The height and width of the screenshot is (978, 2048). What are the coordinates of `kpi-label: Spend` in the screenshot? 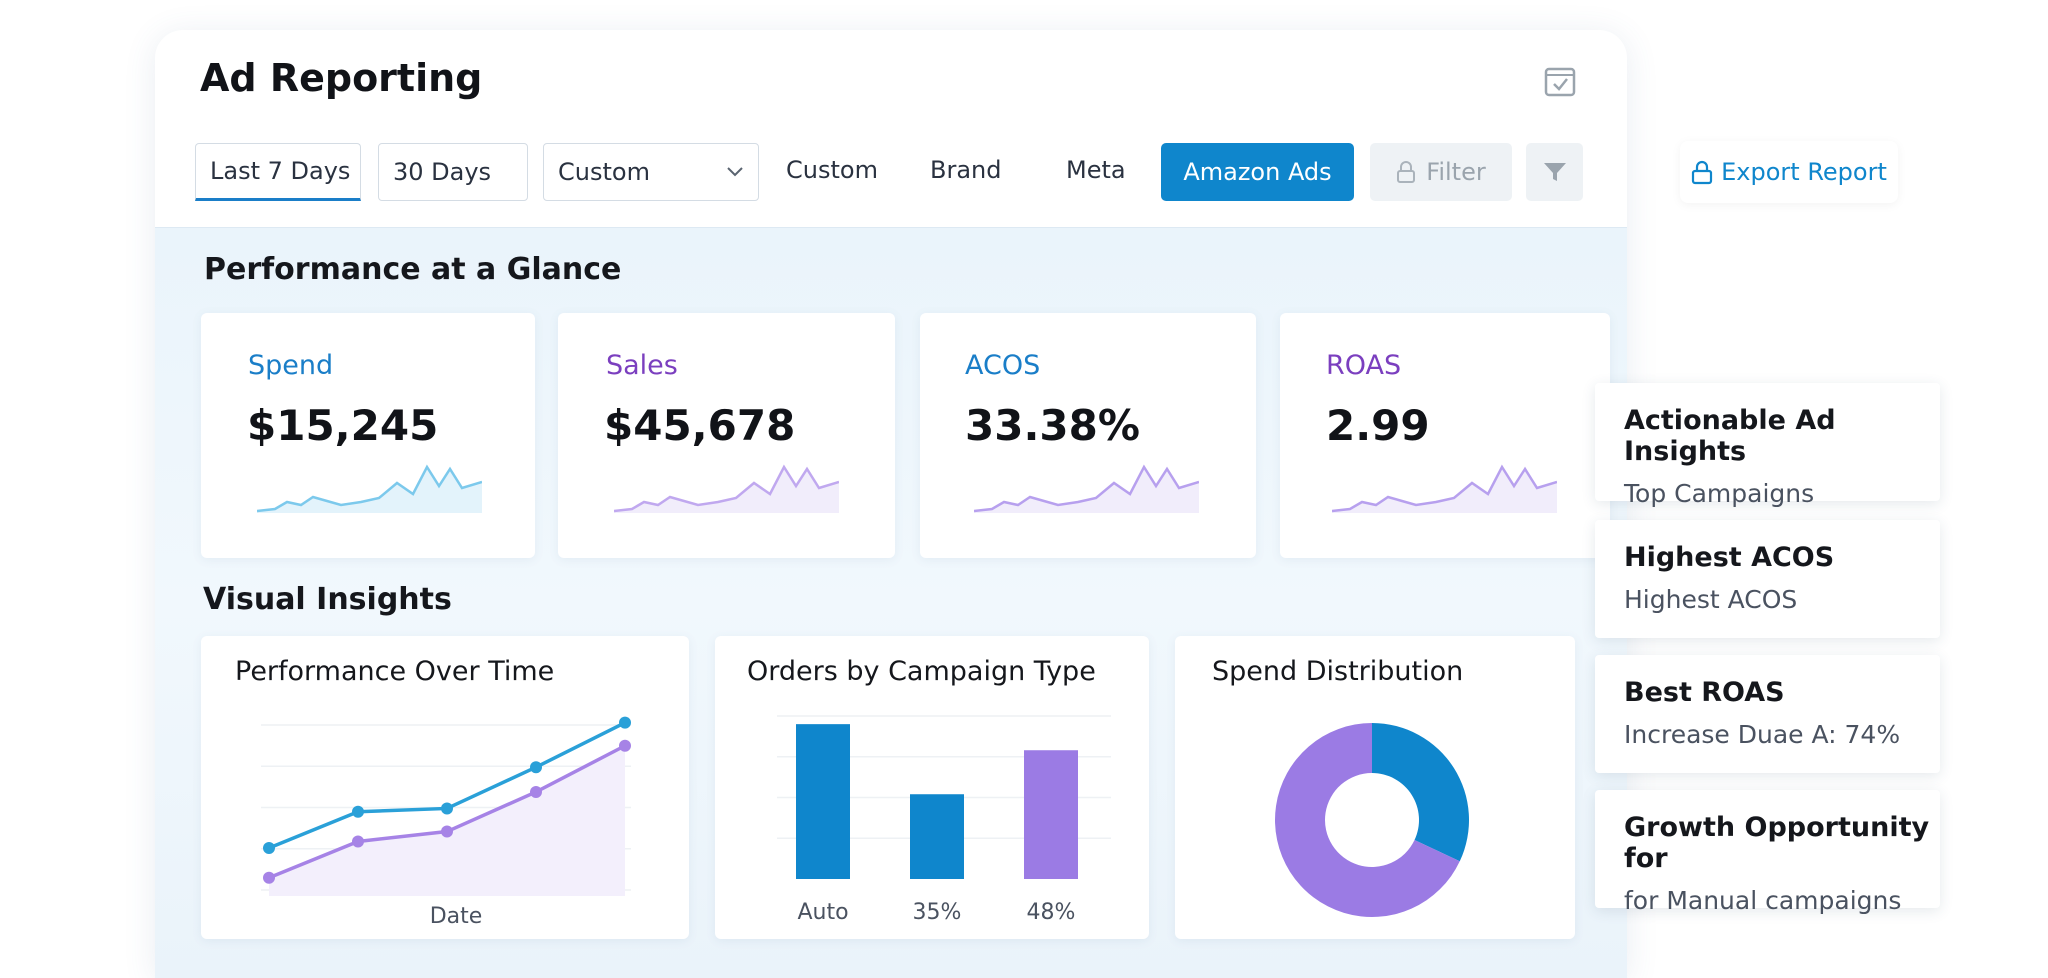 It's located at (291, 365).